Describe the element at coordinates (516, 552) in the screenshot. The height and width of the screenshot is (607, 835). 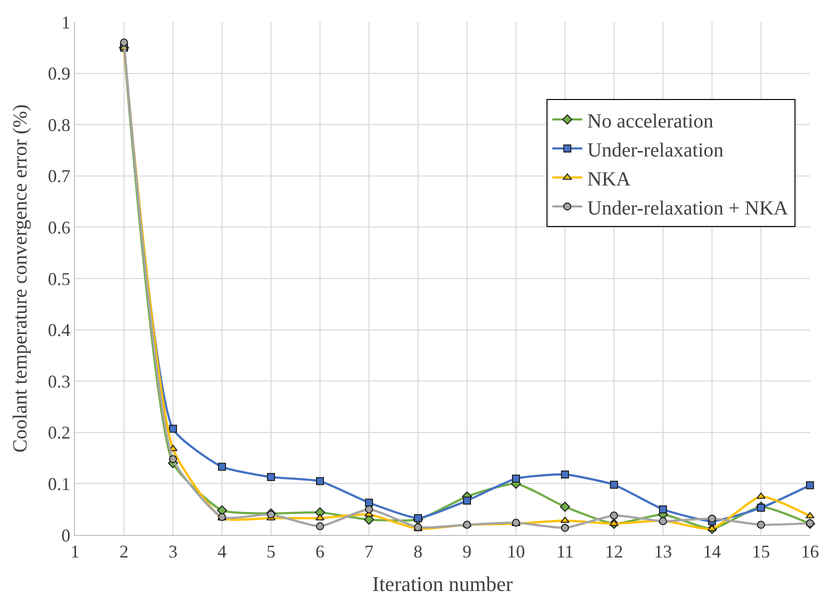
I see `x-tick-label: 10` at that location.